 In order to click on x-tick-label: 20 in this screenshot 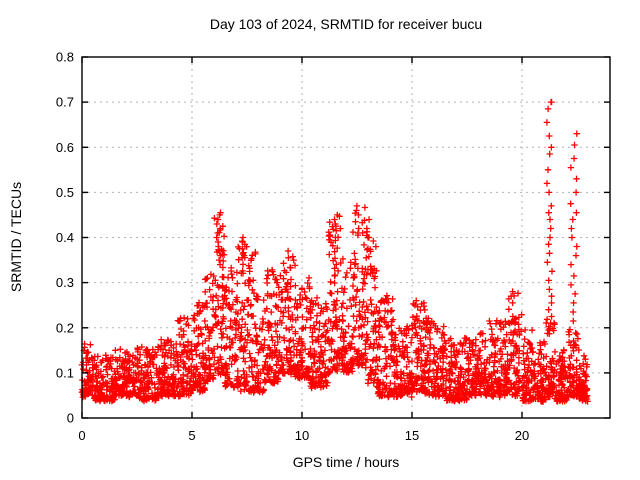, I will do `click(522, 435)`.